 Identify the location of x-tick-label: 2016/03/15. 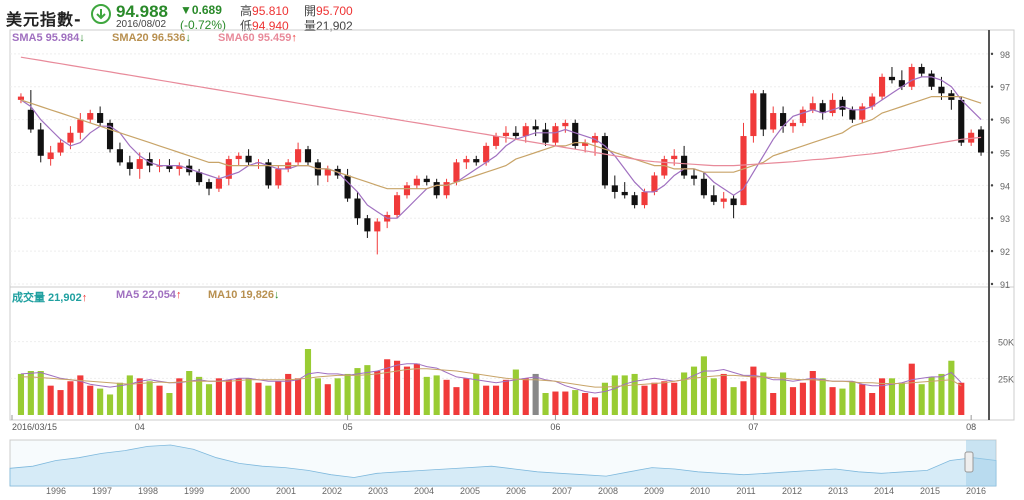
(34, 427).